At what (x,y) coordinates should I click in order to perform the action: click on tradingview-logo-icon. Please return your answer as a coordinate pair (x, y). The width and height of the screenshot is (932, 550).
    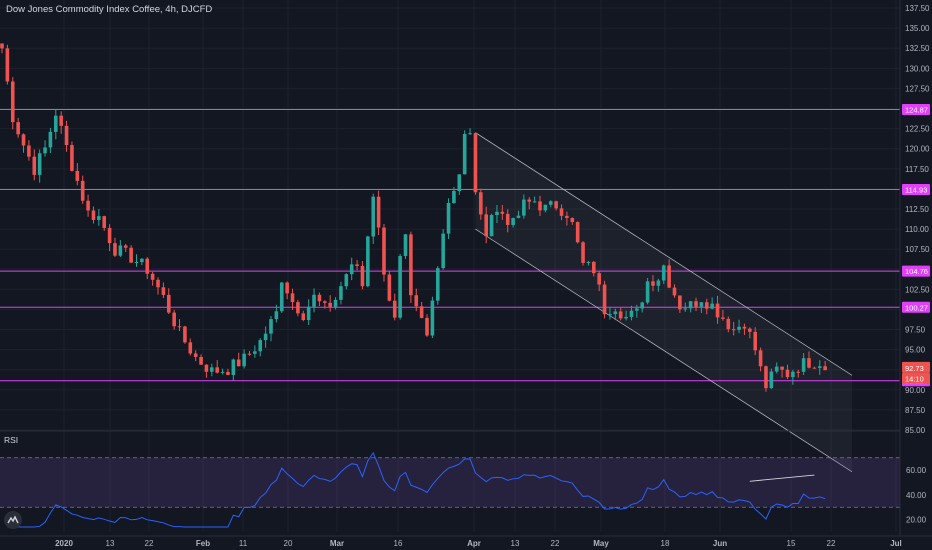
    Looking at the image, I should click on (13, 520).